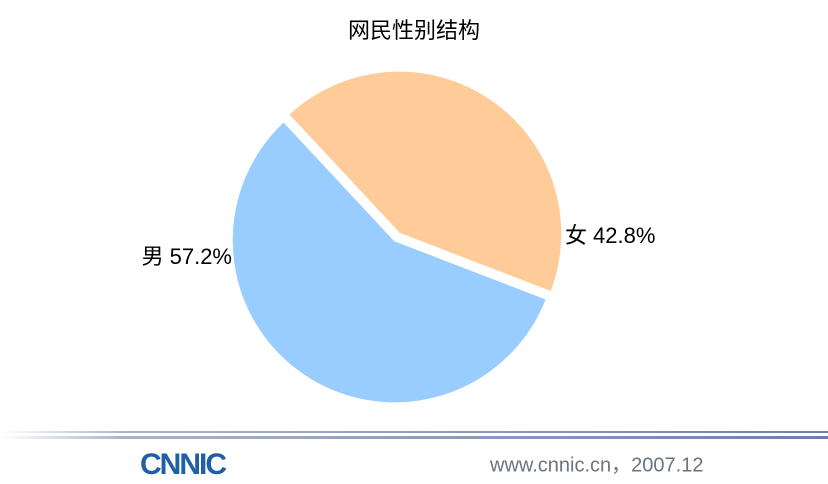  I want to click on slice-value: 57.2%, so click(201, 256).